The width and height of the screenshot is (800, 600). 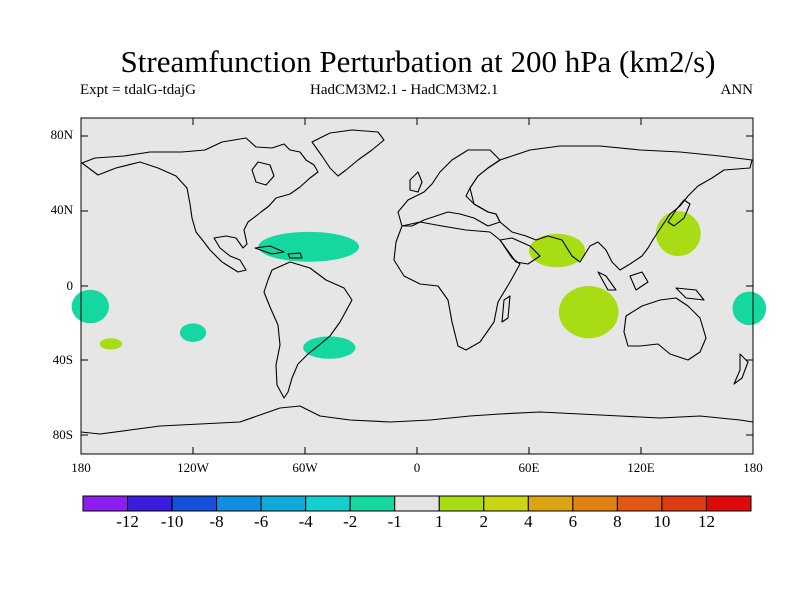 I want to click on arabia-coast, so click(x=520, y=251).